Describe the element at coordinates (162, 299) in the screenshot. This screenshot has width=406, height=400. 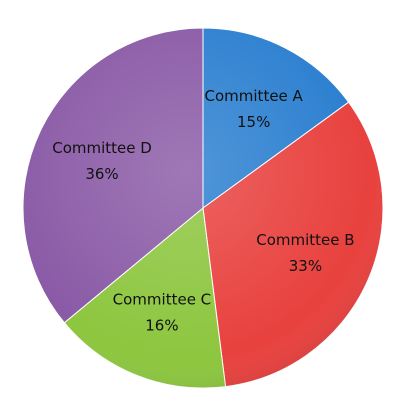
I see `slice-name: Committee C` at that location.